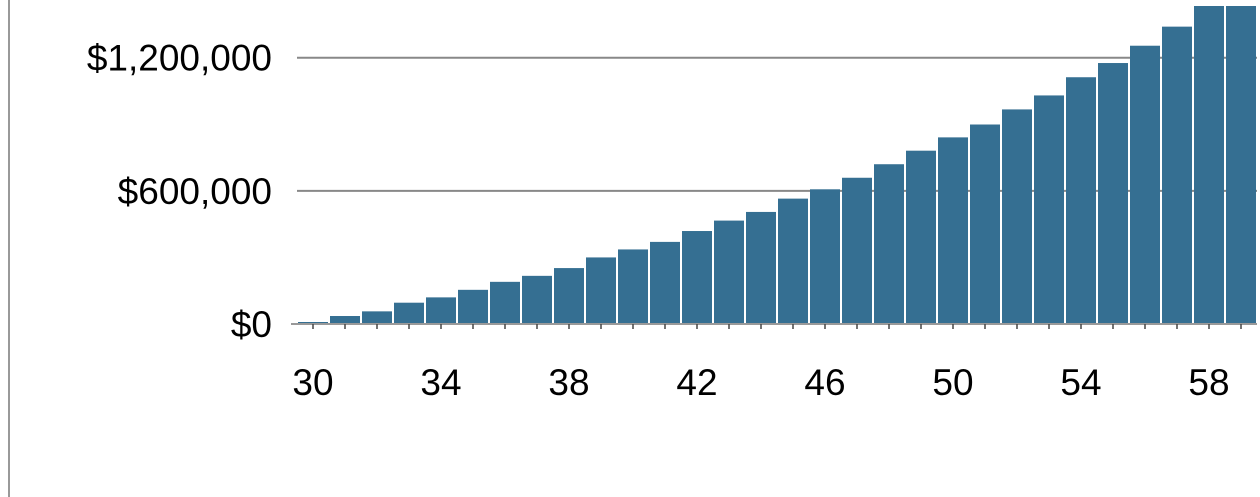 The width and height of the screenshot is (1260, 497). I want to click on x-tick-label: 42, so click(696, 382).